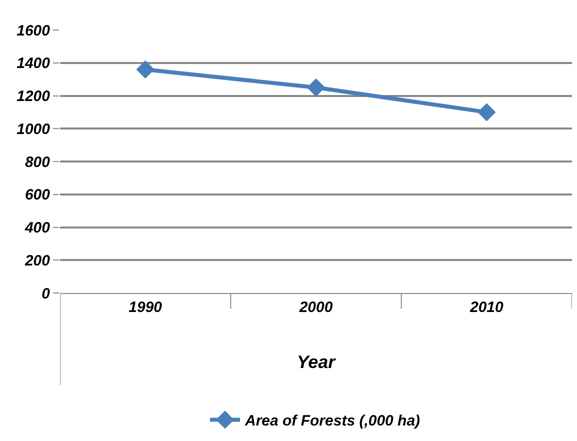 The image size is (577, 441). What do you see at coordinates (33, 129) in the screenshot?
I see `y-tick-label: 1000` at bounding box center [33, 129].